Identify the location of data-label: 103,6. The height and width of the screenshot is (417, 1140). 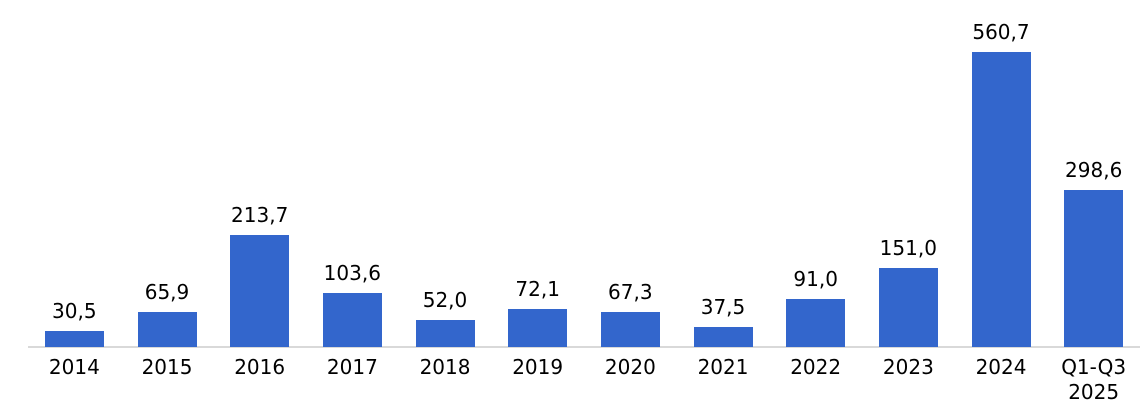
(352, 273).